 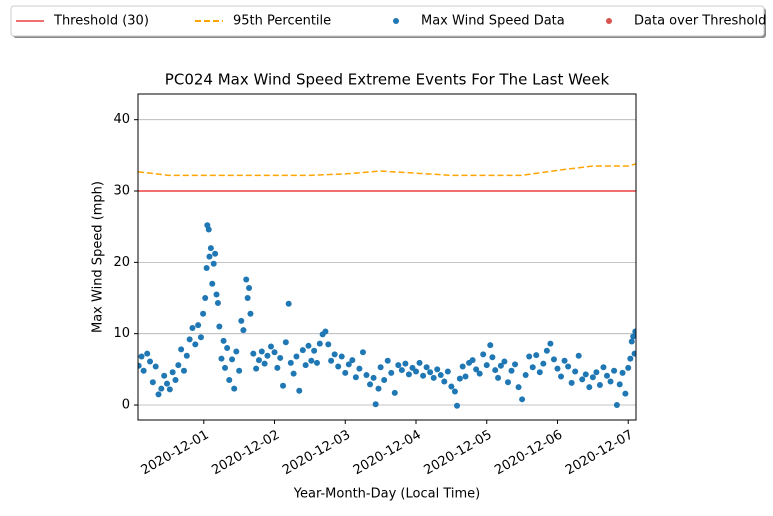 What do you see at coordinates (316, 453) in the screenshot?
I see `x-tick-label: 2020-12-03` at bounding box center [316, 453].